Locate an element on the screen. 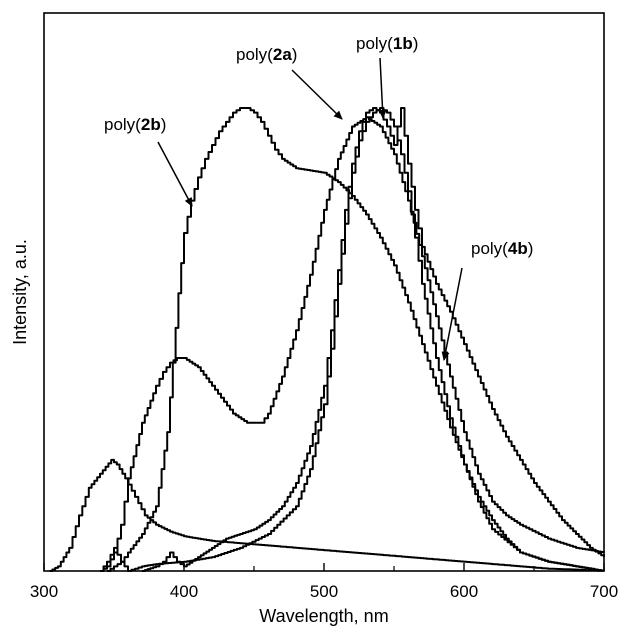 This screenshot has width=622, height=627. annotation-label: poly(4b) is located at coordinates (502, 248).